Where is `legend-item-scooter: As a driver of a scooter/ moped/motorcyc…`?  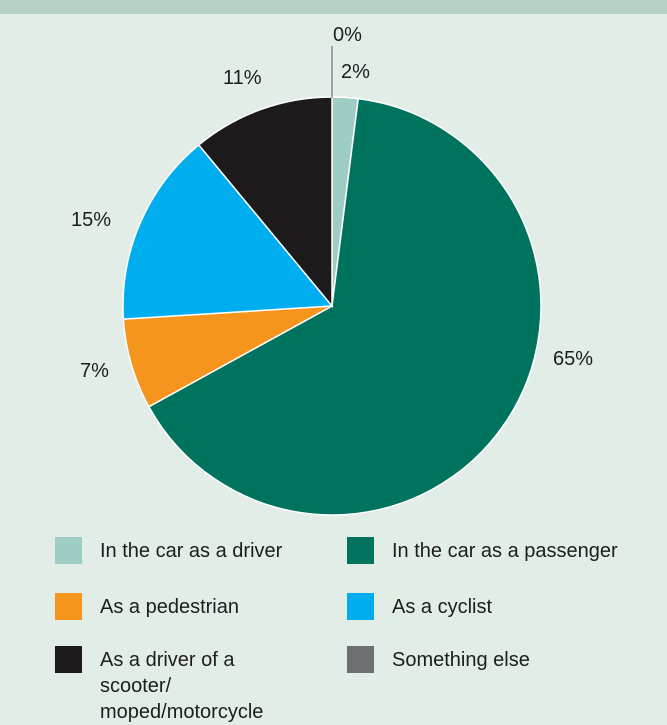
legend-item-scooter: As a driver of a scooter/ moped/motorcyc… is located at coordinates (177, 685).